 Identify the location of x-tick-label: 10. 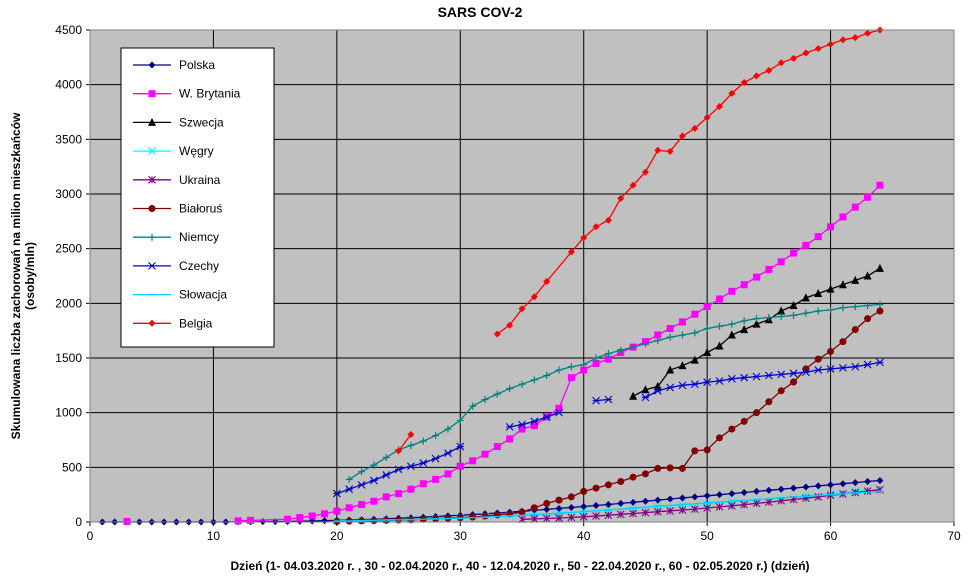
(214, 536).